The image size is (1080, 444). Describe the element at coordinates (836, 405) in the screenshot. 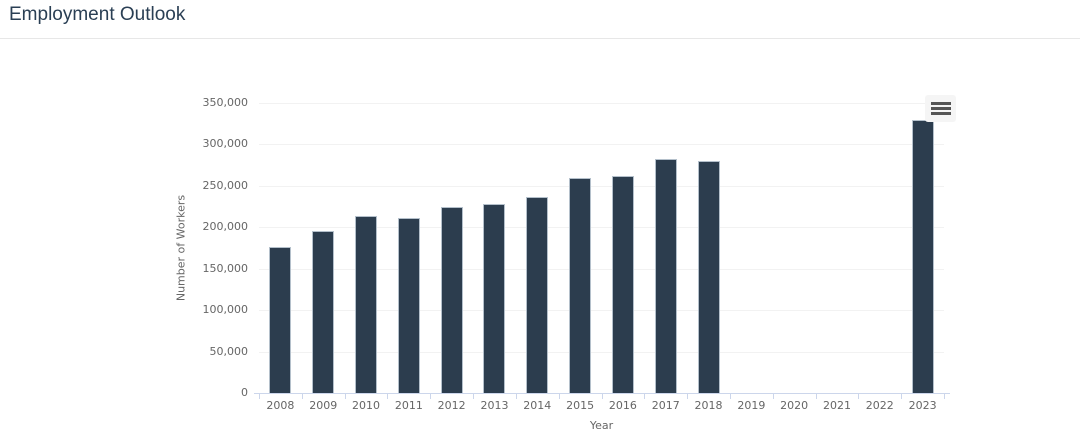

I see `x-axis-tick-label: 2021` at that location.